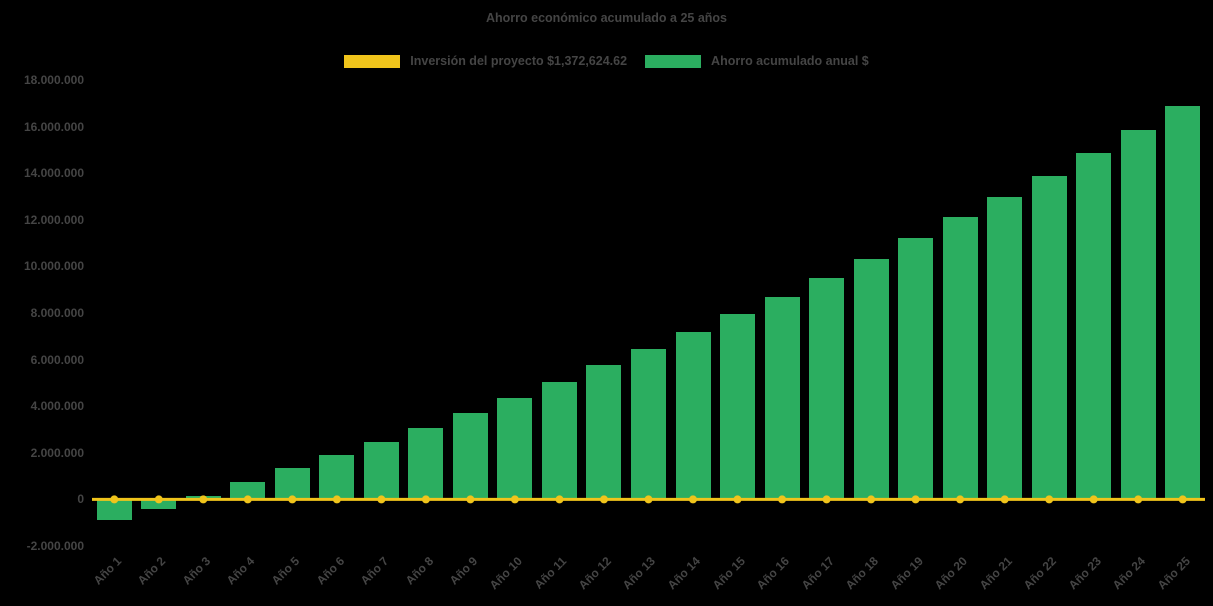  What do you see at coordinates (817, 573) in the screenshot?
I see `x-axis-label: Año 17` at bounding box center [817, 573].